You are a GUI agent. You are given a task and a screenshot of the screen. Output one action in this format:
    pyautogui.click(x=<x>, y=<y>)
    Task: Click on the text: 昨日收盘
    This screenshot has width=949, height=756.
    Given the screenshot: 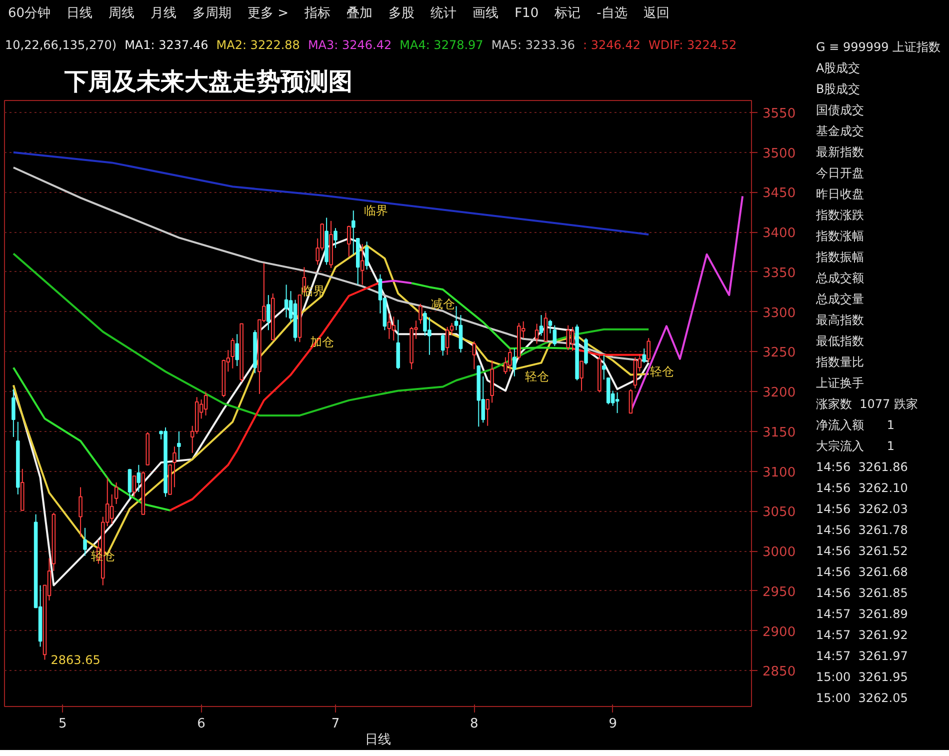 What is the action you would take?
    pyautogui.click(x=840, y=194)
    